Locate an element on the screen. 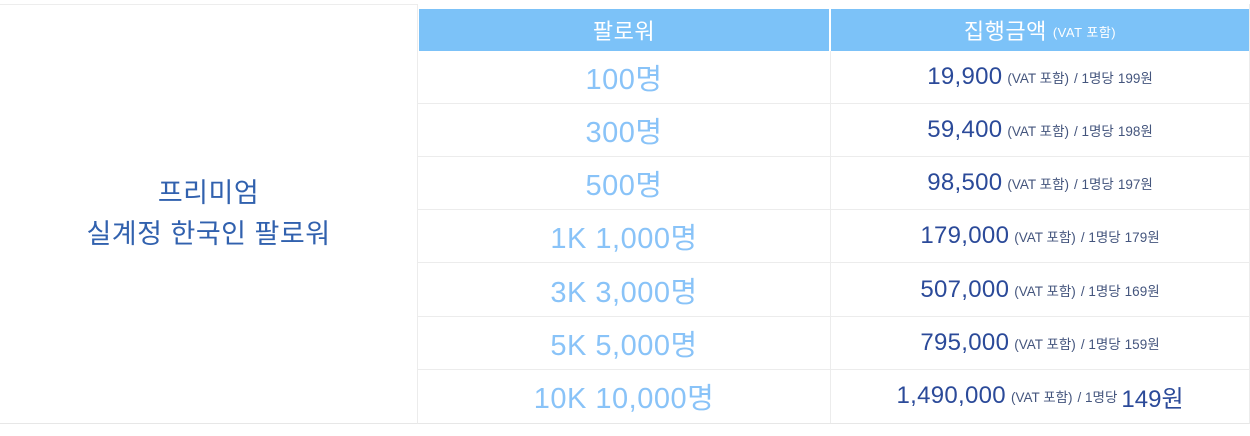  amount-cell: 1,490,000 (VAT 포함) / 1명당 149원 is located at coordinates (1040, 396).